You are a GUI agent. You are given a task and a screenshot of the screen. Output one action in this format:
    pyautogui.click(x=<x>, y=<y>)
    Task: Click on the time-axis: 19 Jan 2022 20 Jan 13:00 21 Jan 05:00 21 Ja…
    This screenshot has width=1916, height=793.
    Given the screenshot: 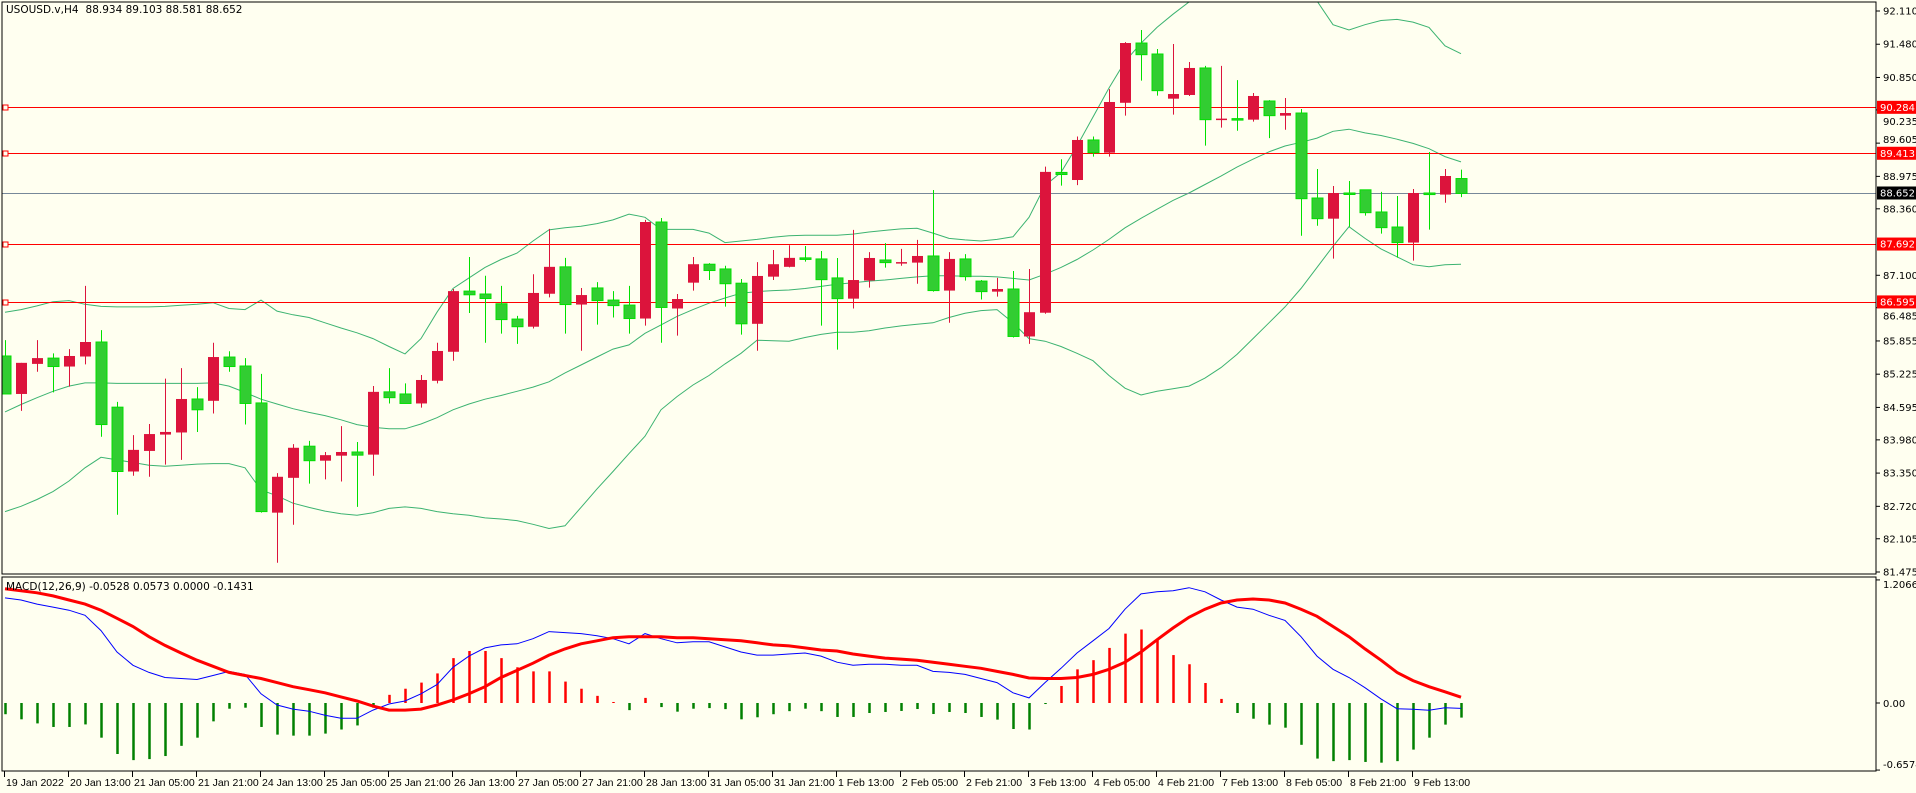 What is the action you would take?
    pyautogui.click(x=737, y=780)
    